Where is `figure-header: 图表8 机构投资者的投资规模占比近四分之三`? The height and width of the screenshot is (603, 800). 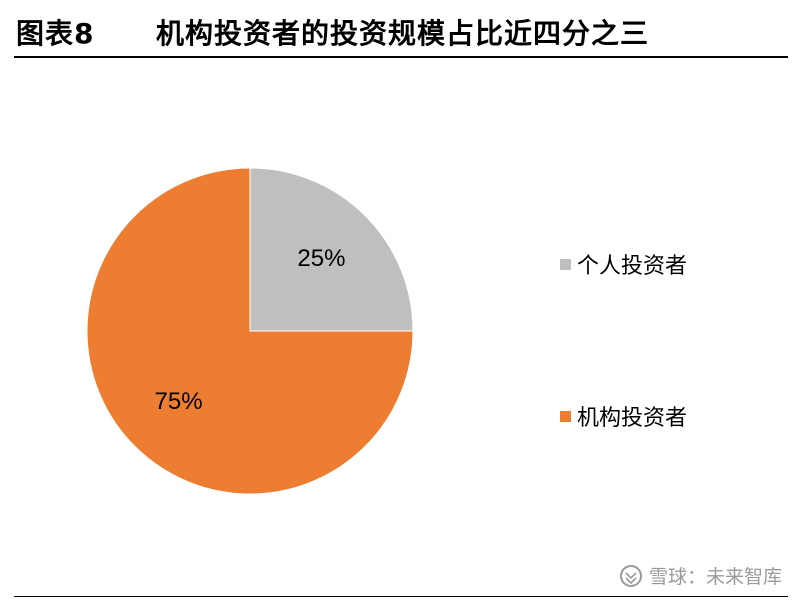
figure-header: 图表8 机构投资者的投资规模占比近四分之三 is located at coordinates (332, 32).